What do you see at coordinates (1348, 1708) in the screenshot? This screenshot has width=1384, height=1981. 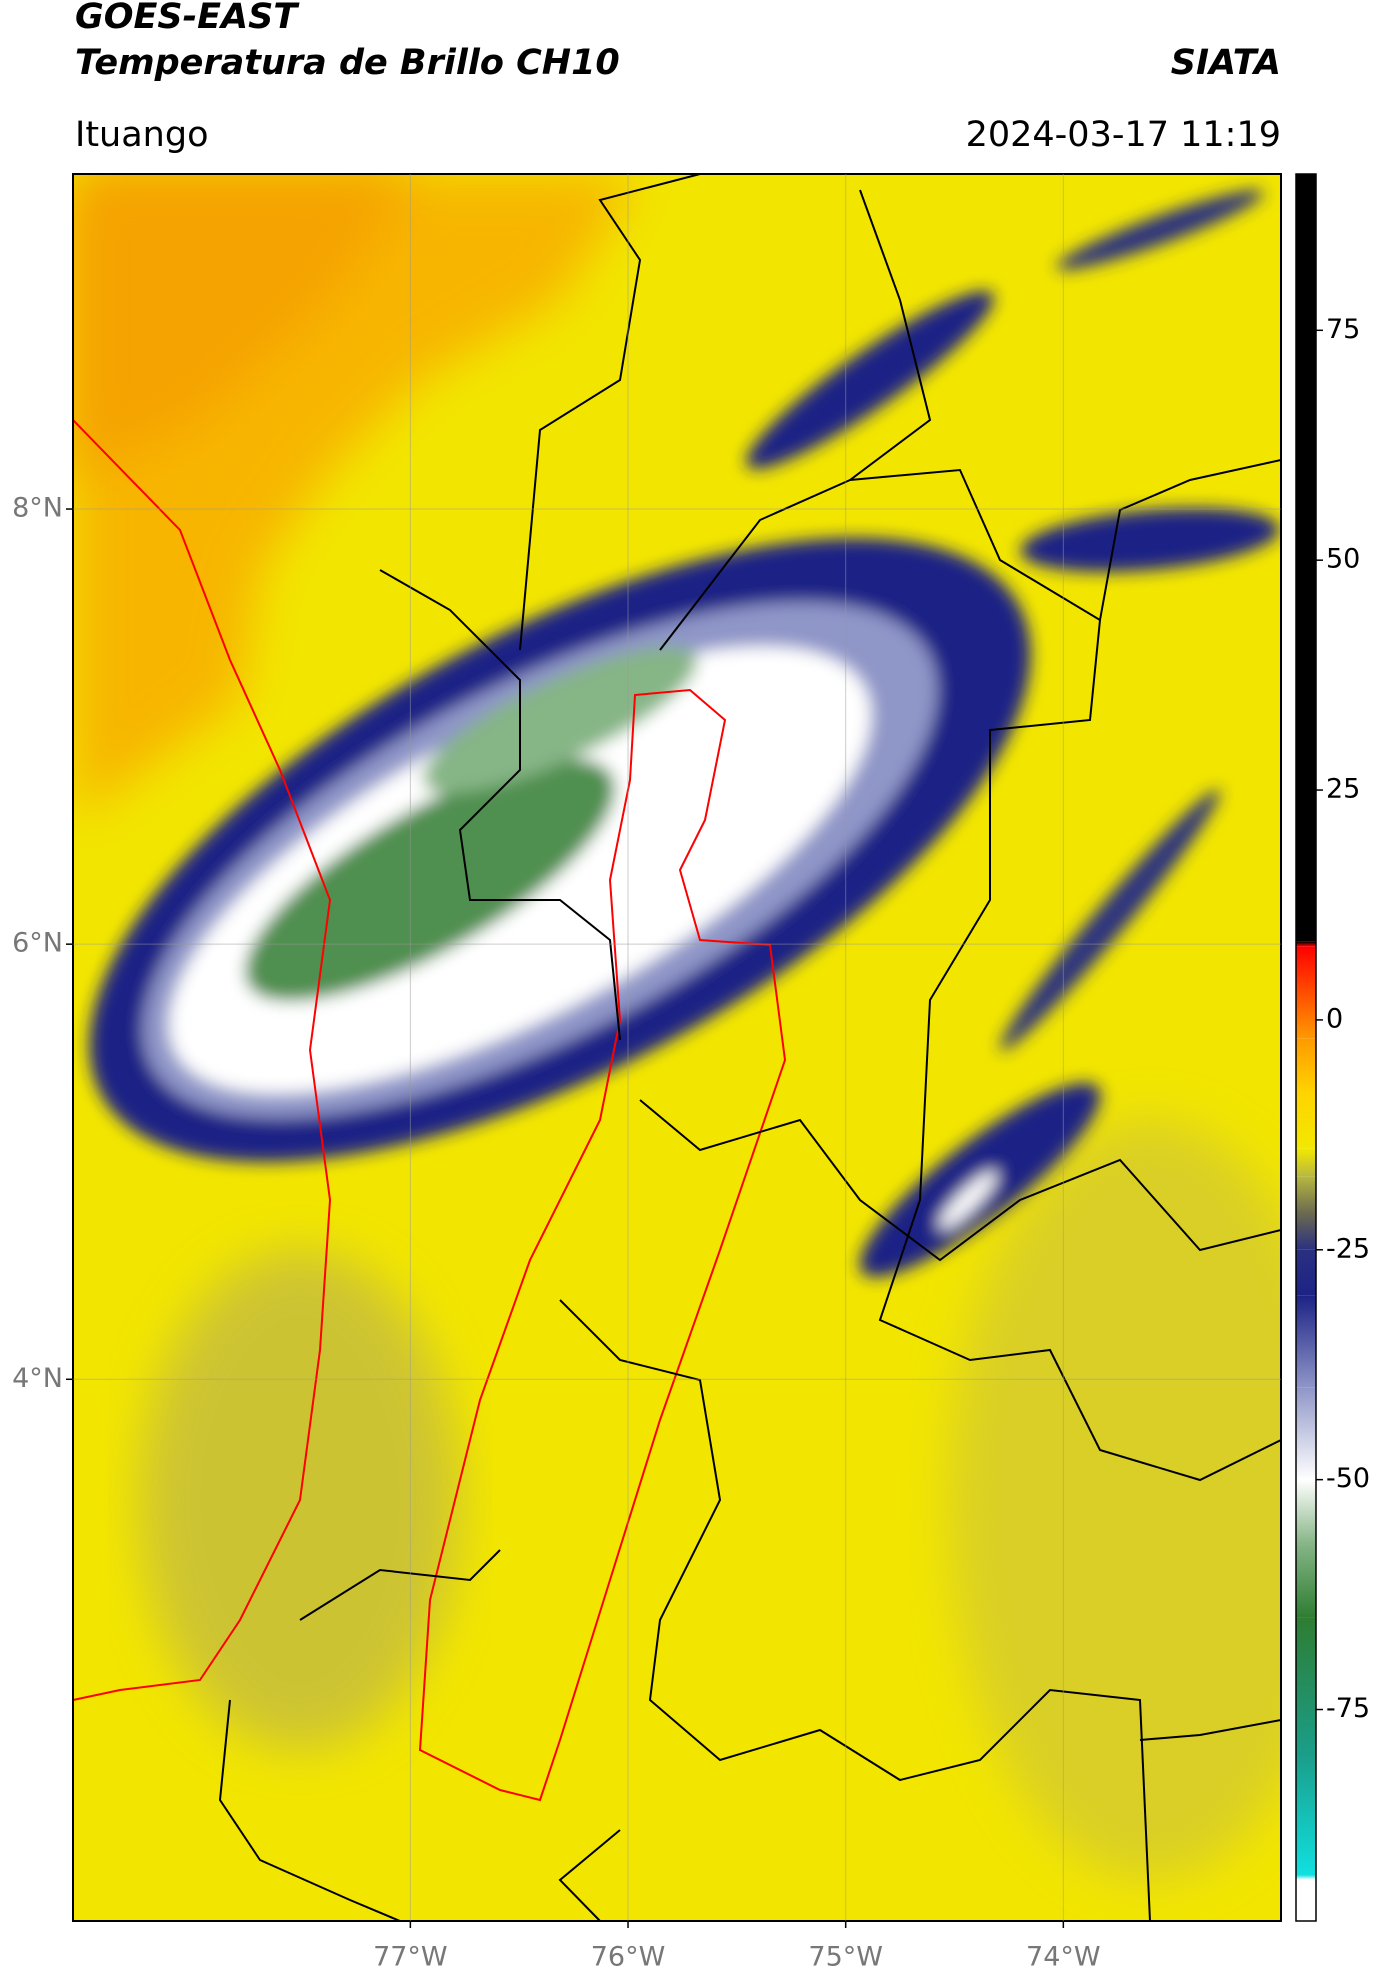 I see `colorbar-tick-label: -75` at bounding box center [1348, 1708].